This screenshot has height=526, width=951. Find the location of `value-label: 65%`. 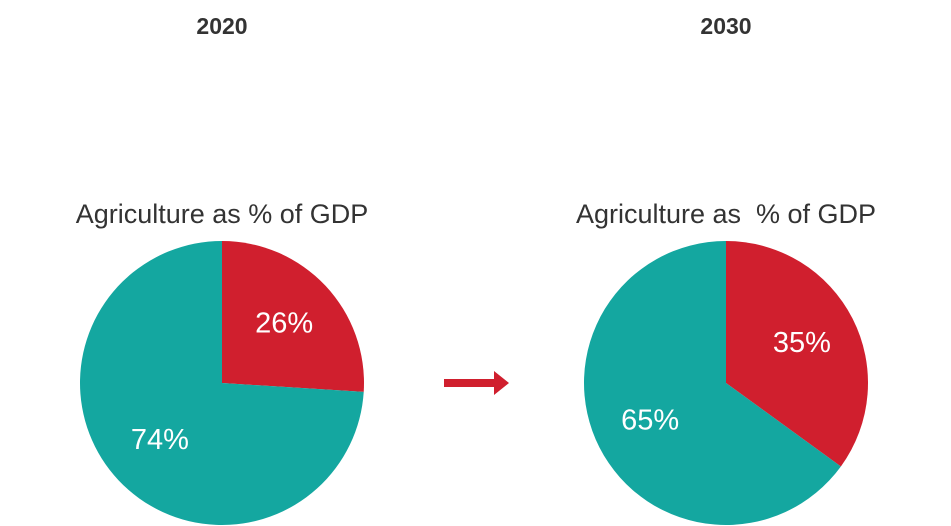

value-label: 65% is located at coordinates (650, 420).